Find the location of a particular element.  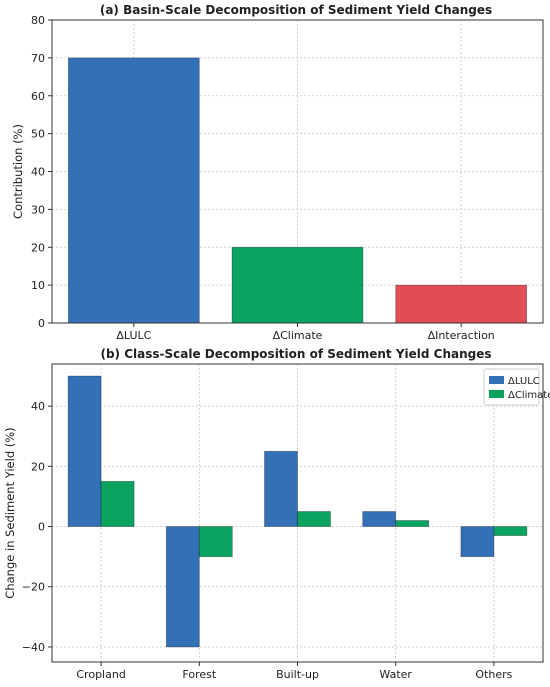

chart-b-y-axis-label: Change in Sediment Yield (%) is located at coordinates (10, 512).